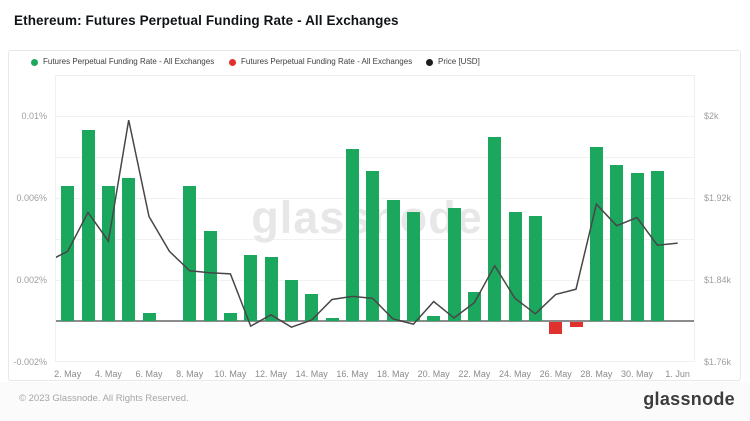  What do you see at coordinates (718, 362) in the screenshot?
I see `y-axis-label-right: $1.76k` at bounding box center [718, 362].